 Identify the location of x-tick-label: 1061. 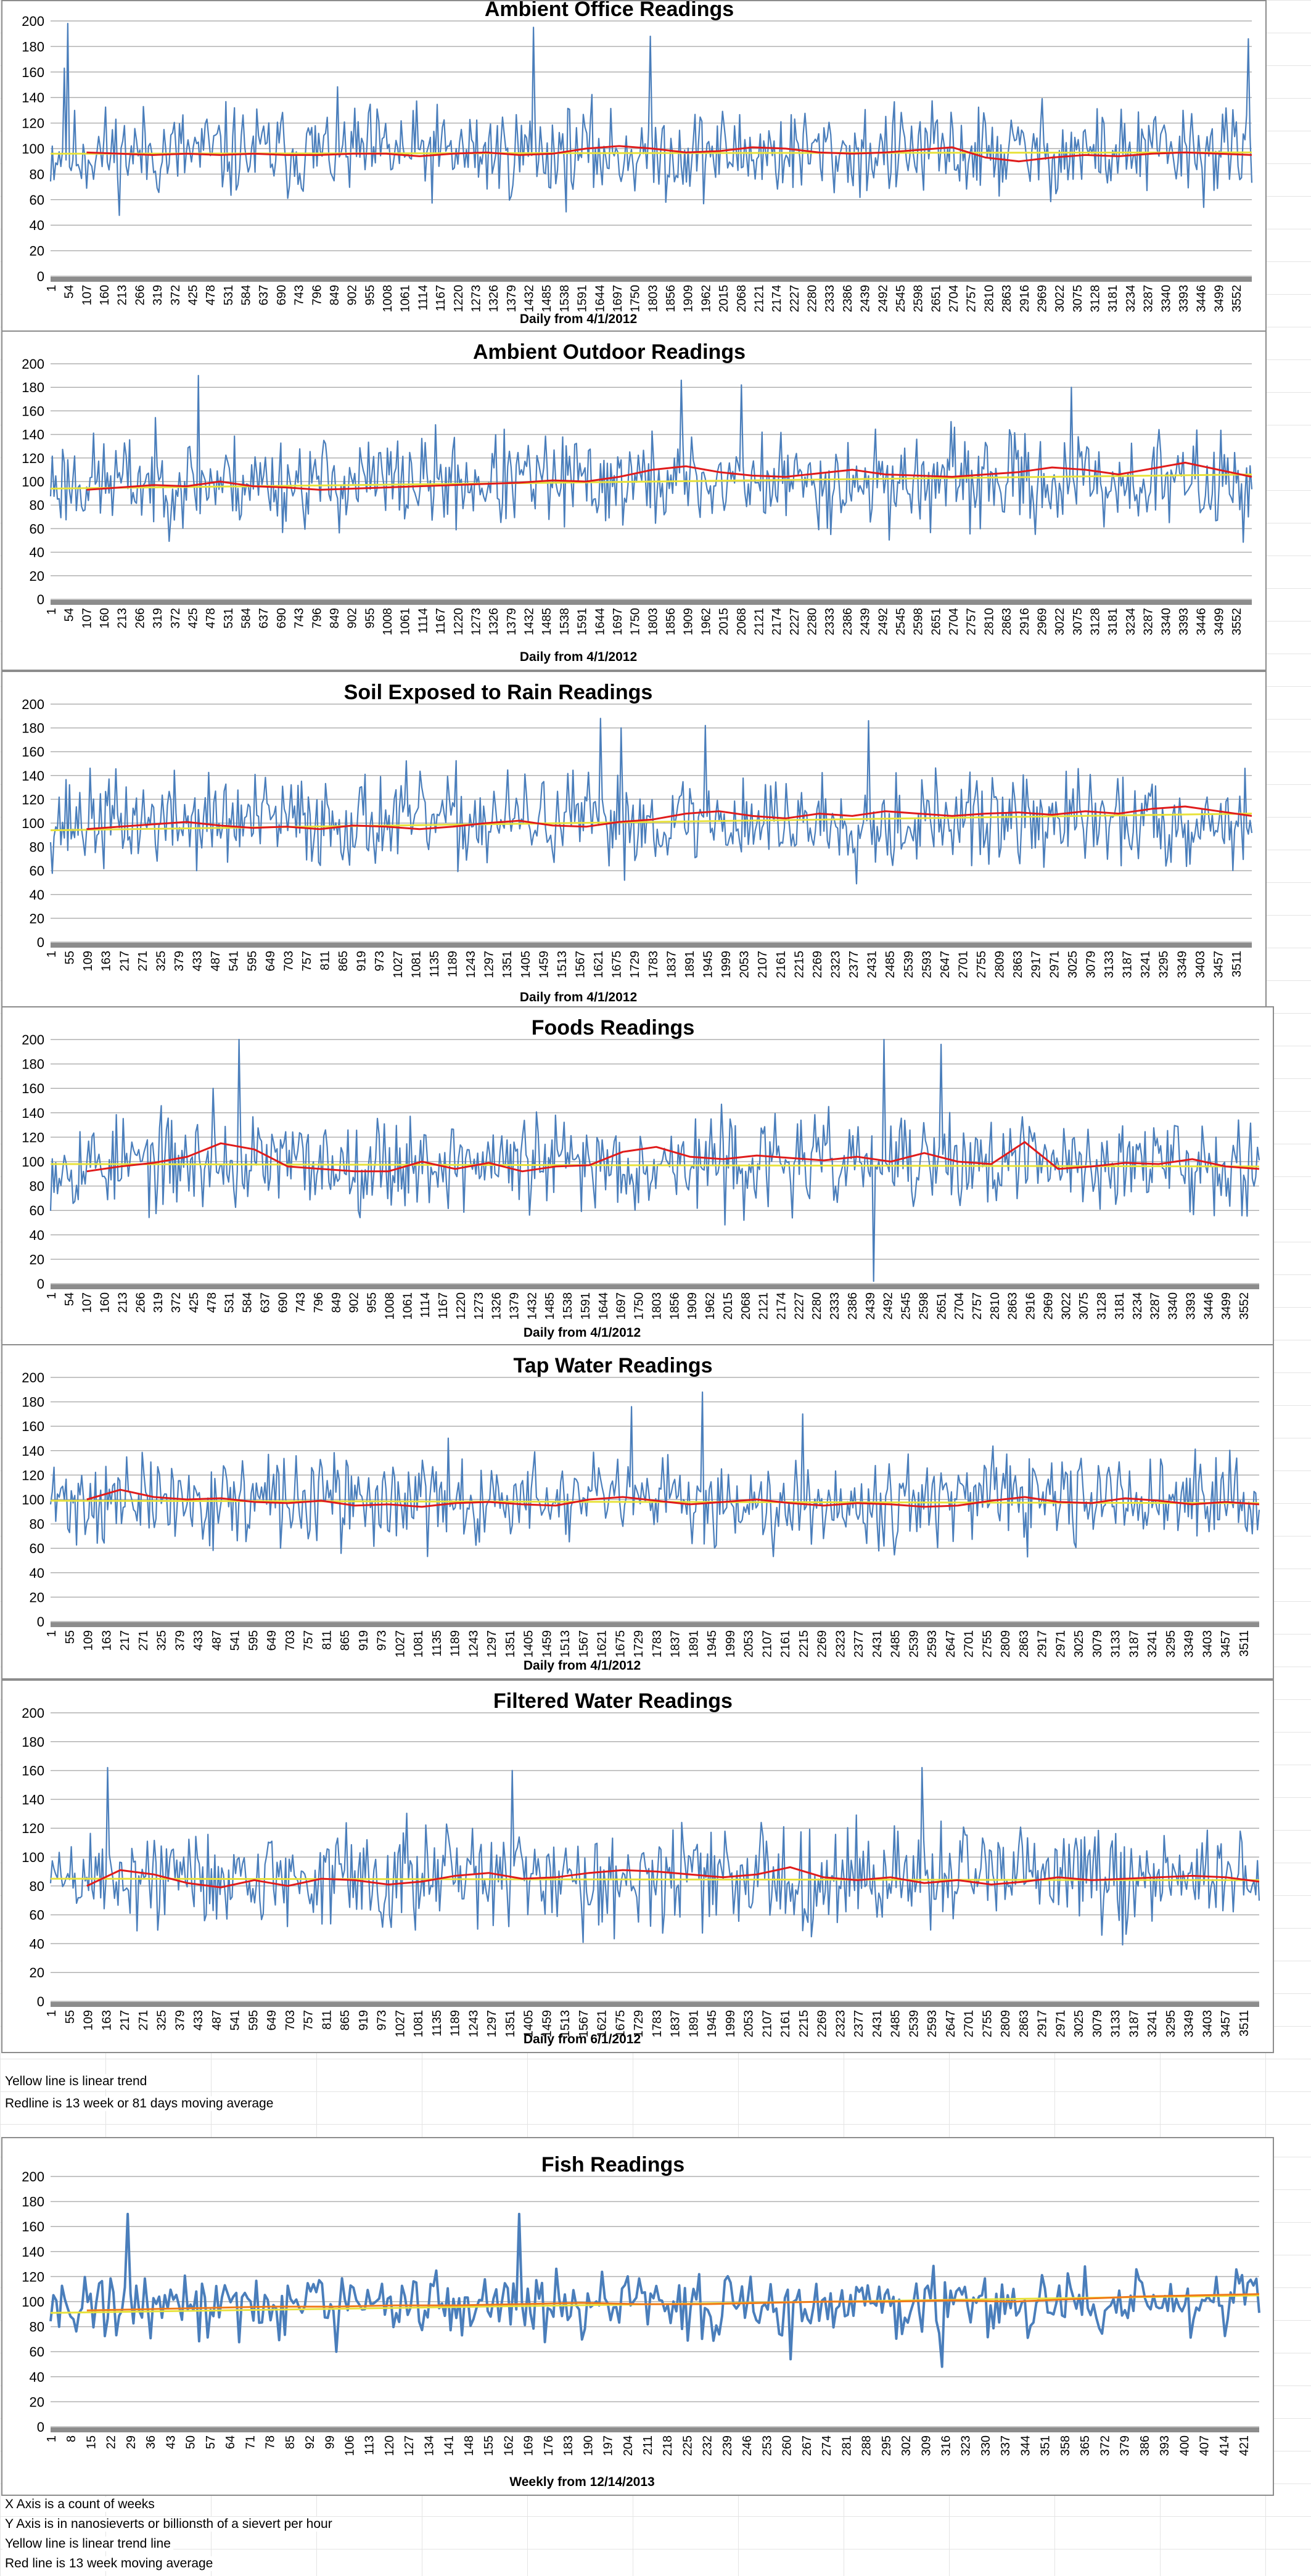
(406, 622).